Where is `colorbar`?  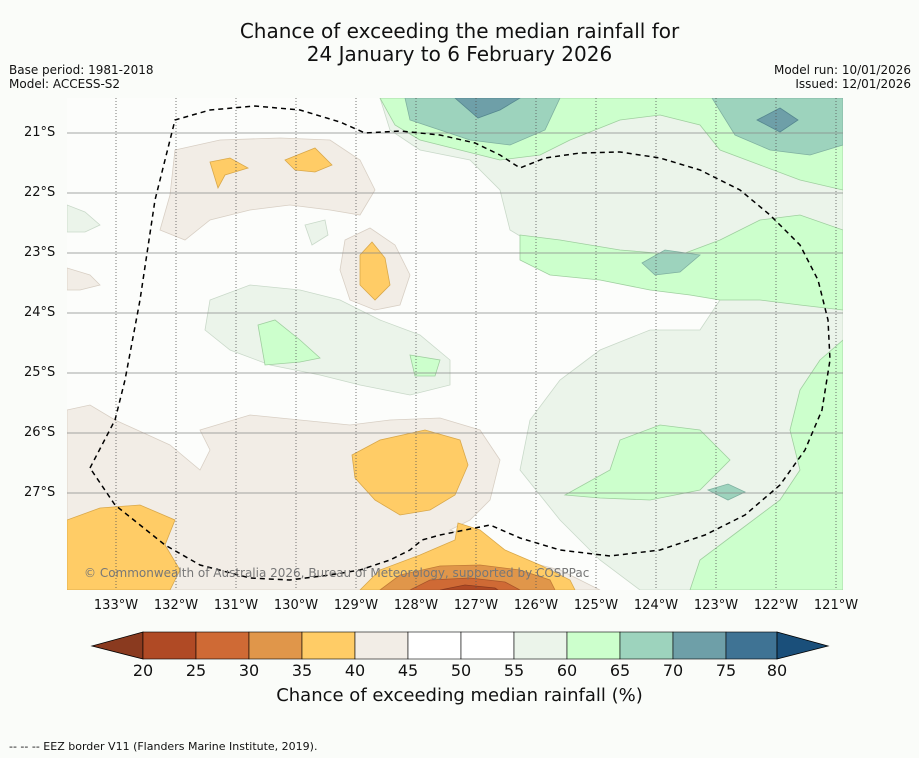
colorbar is located at coordinates (460, 645).